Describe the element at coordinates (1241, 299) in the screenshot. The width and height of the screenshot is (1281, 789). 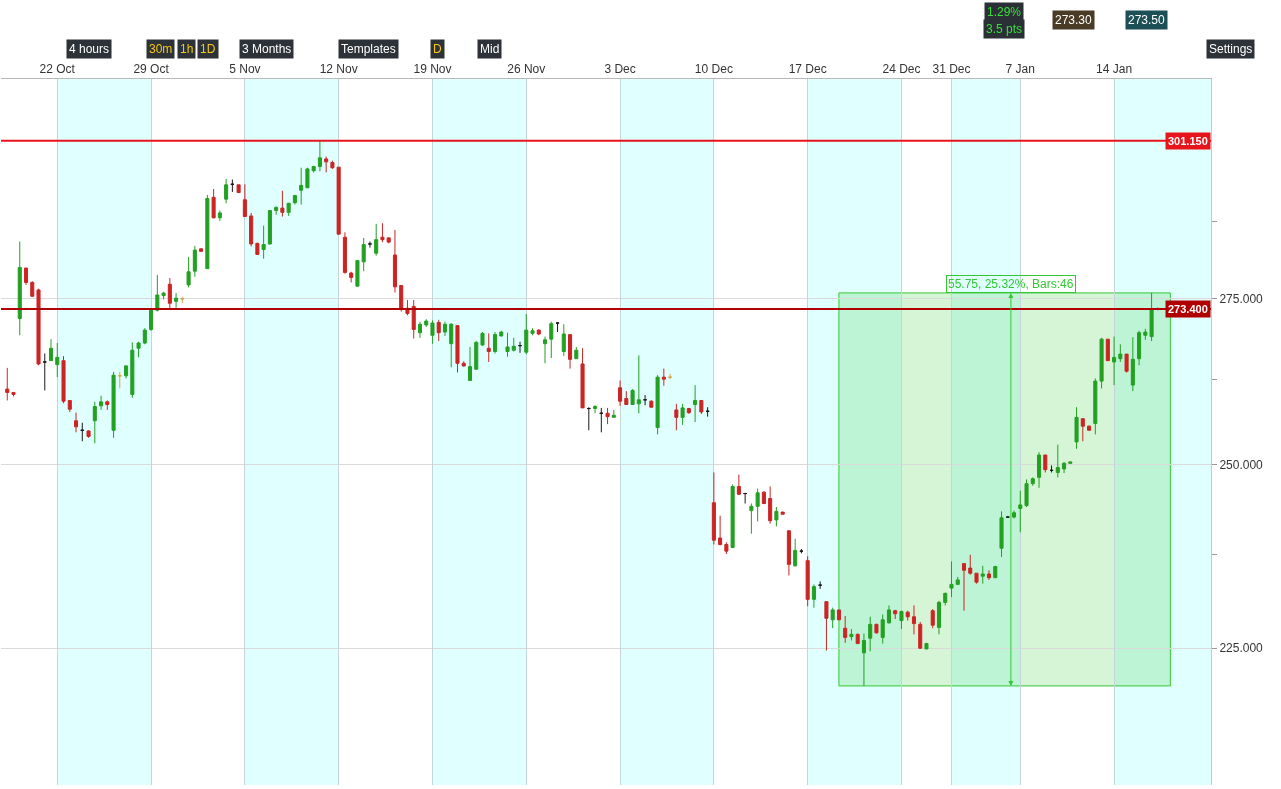
I see `y-tick-label: 275.000` at that location.